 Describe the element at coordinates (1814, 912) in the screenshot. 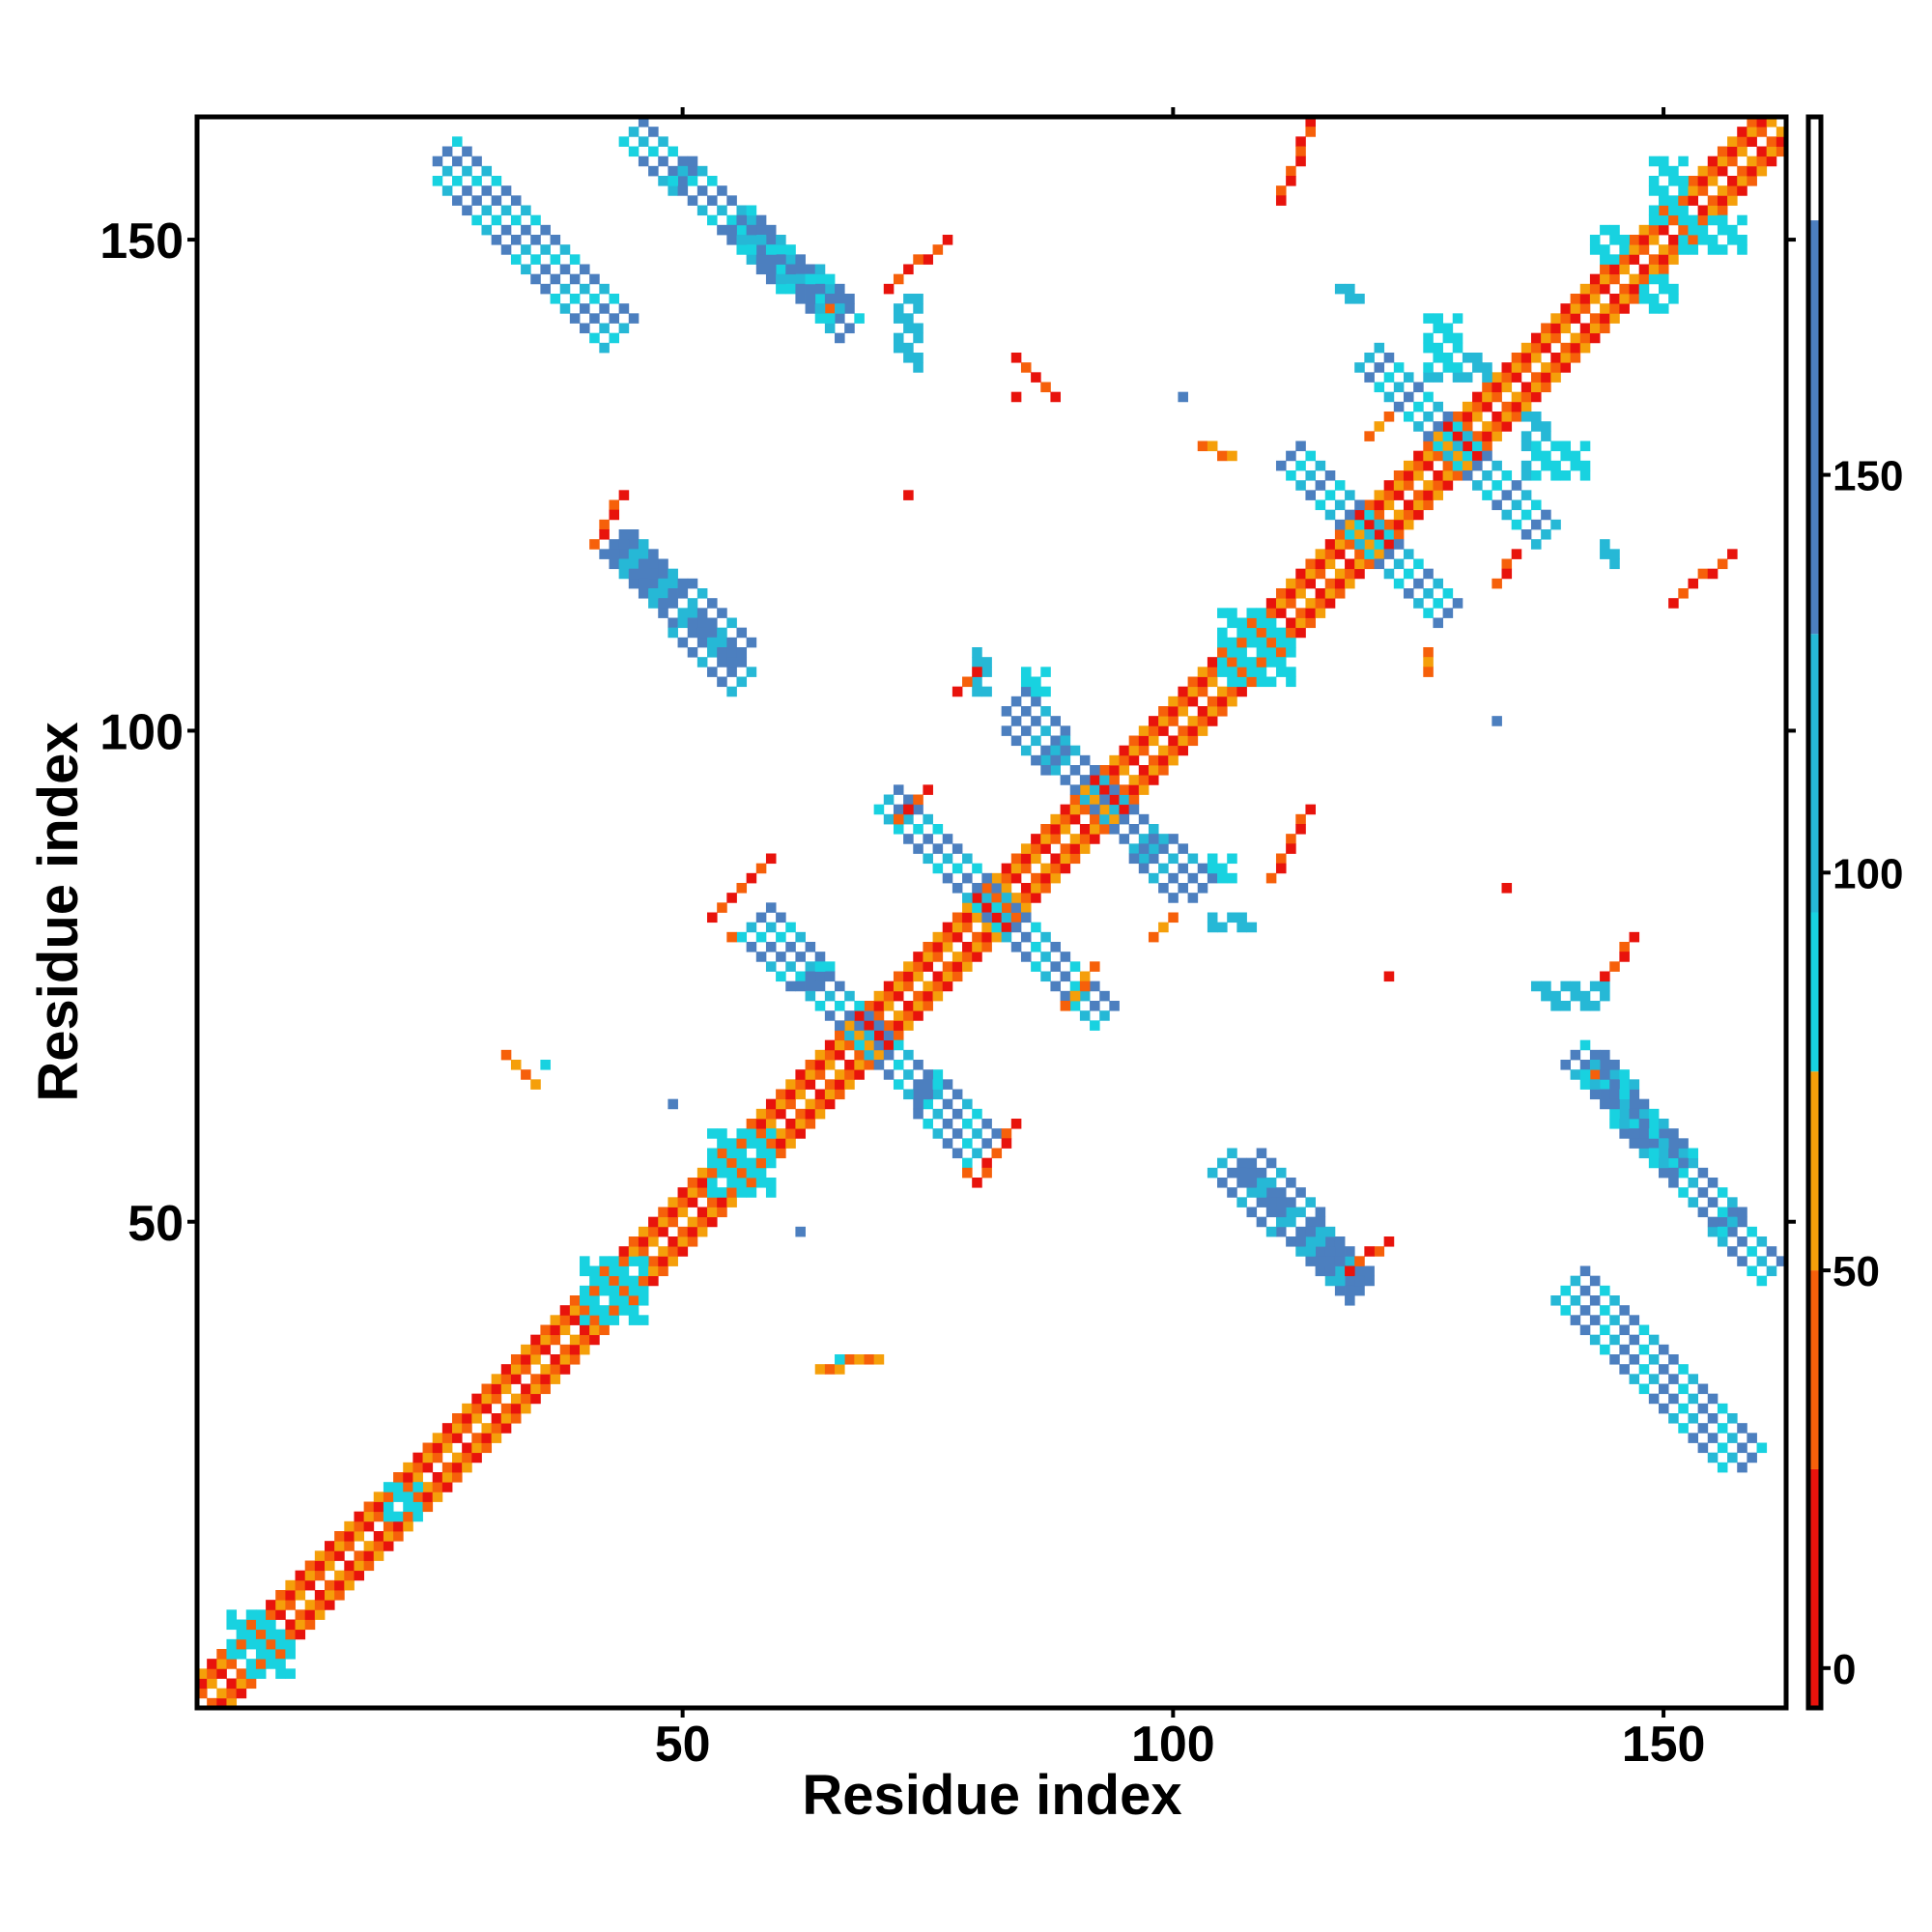

I see `colorbar-frame` at that location.